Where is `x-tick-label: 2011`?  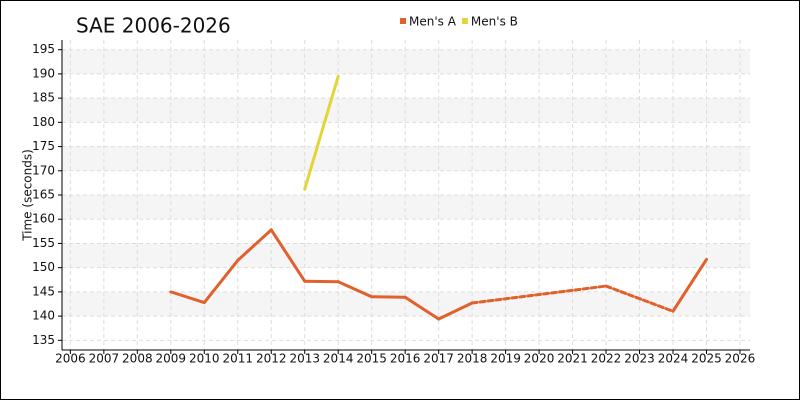 x-tick-label: 2011 is located at coordinates (237, 359).